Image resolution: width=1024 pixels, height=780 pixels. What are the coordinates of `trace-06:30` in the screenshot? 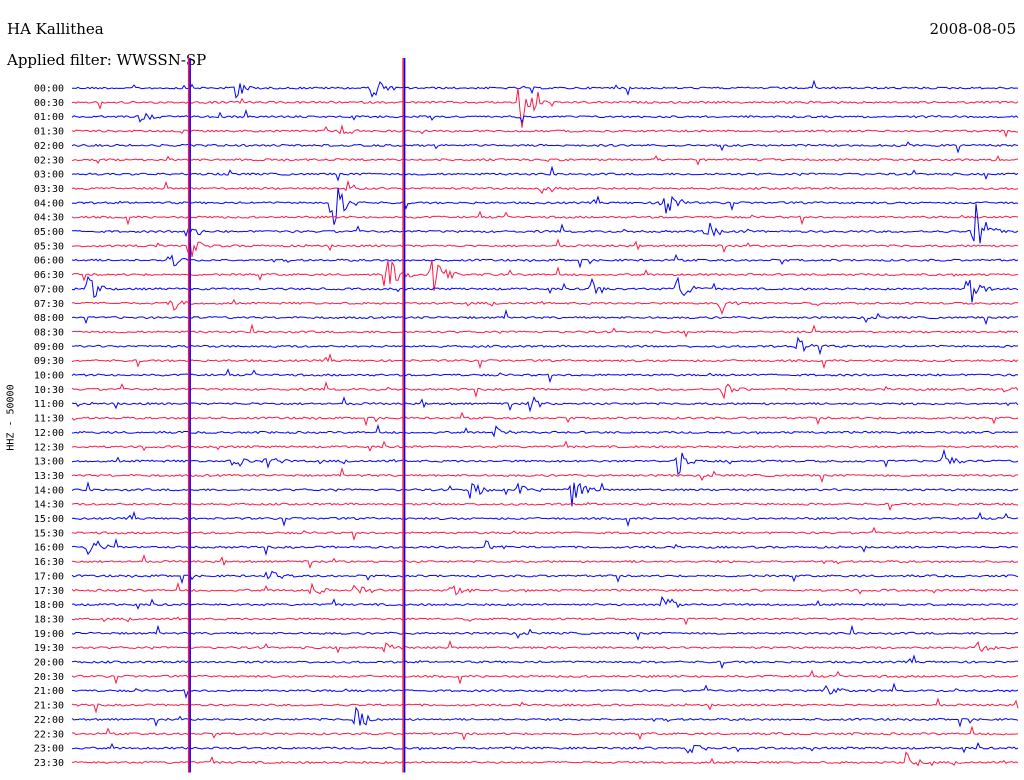 It's located at (545, 275).